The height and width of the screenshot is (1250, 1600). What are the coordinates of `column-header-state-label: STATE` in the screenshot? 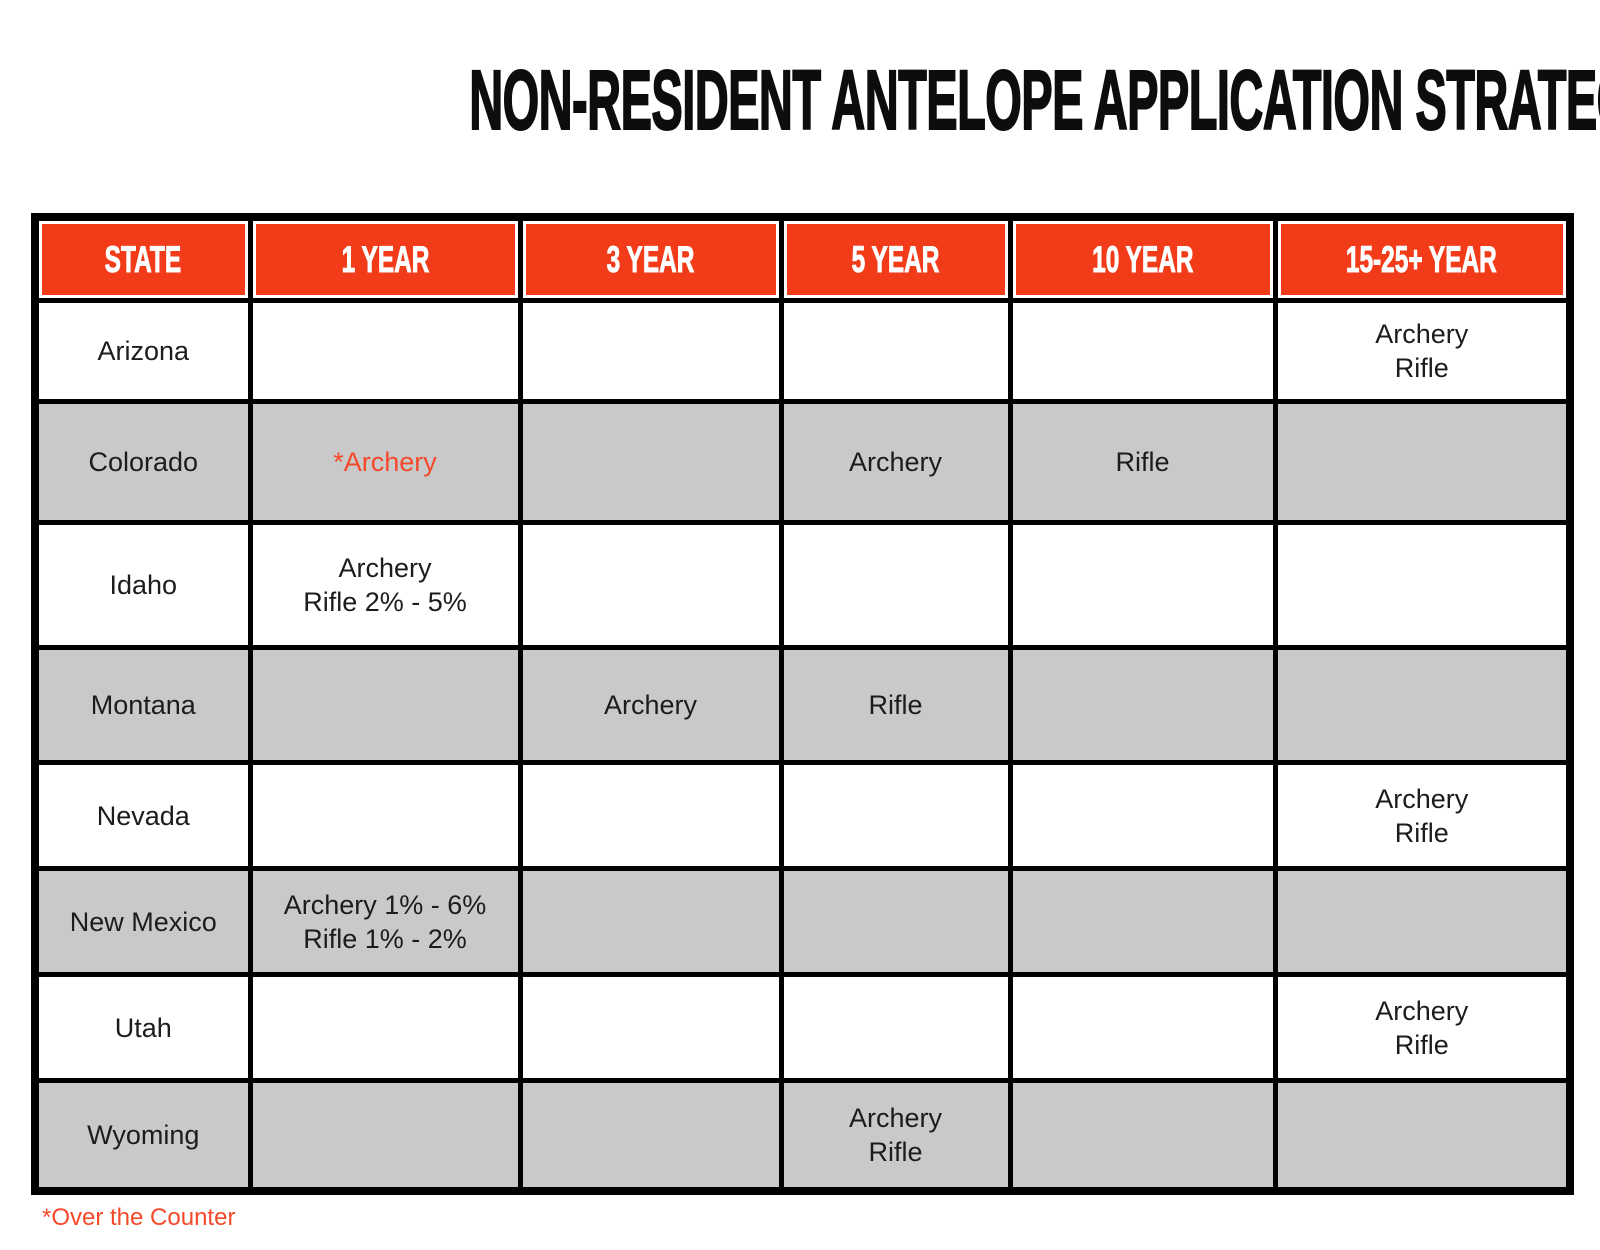 It's located at (143, 259).